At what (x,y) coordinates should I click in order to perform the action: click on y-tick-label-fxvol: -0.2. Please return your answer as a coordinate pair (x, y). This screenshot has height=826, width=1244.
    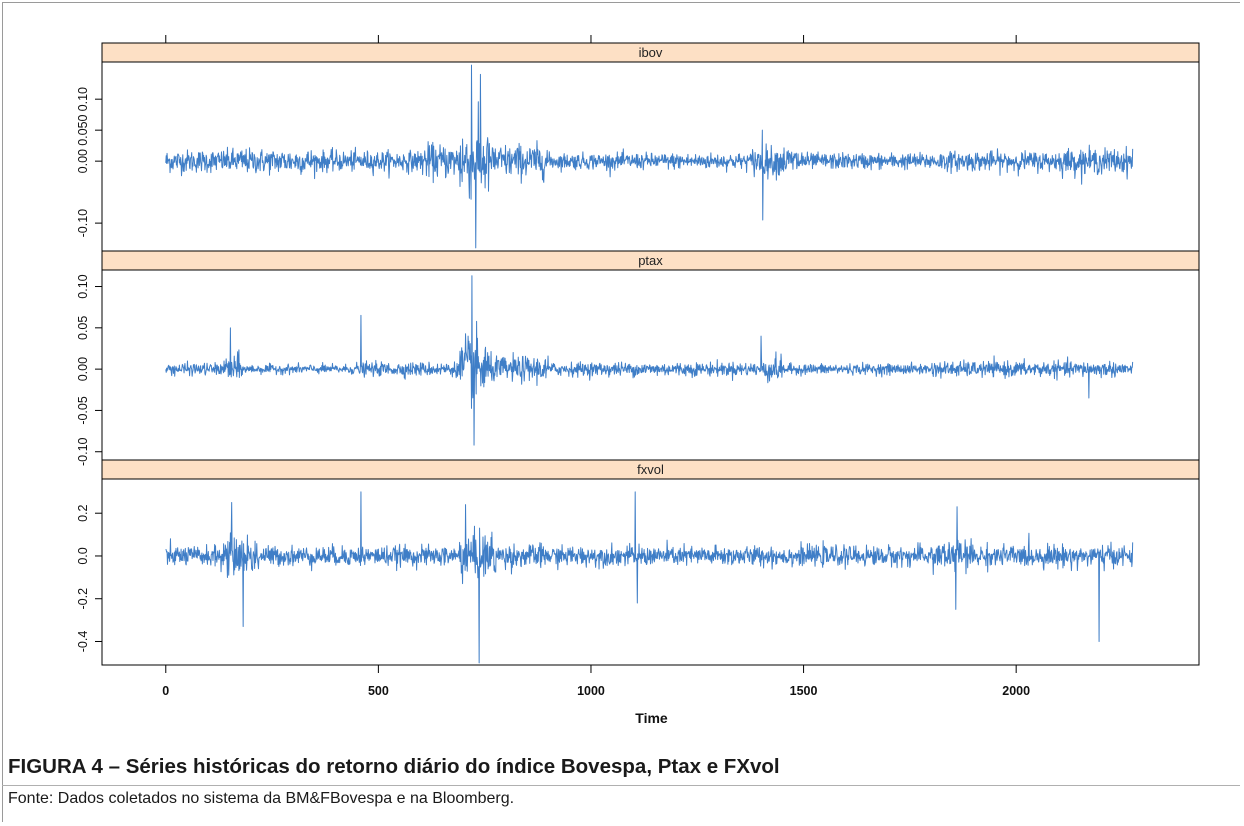
    Looking at the image, I should click on (83, 599).